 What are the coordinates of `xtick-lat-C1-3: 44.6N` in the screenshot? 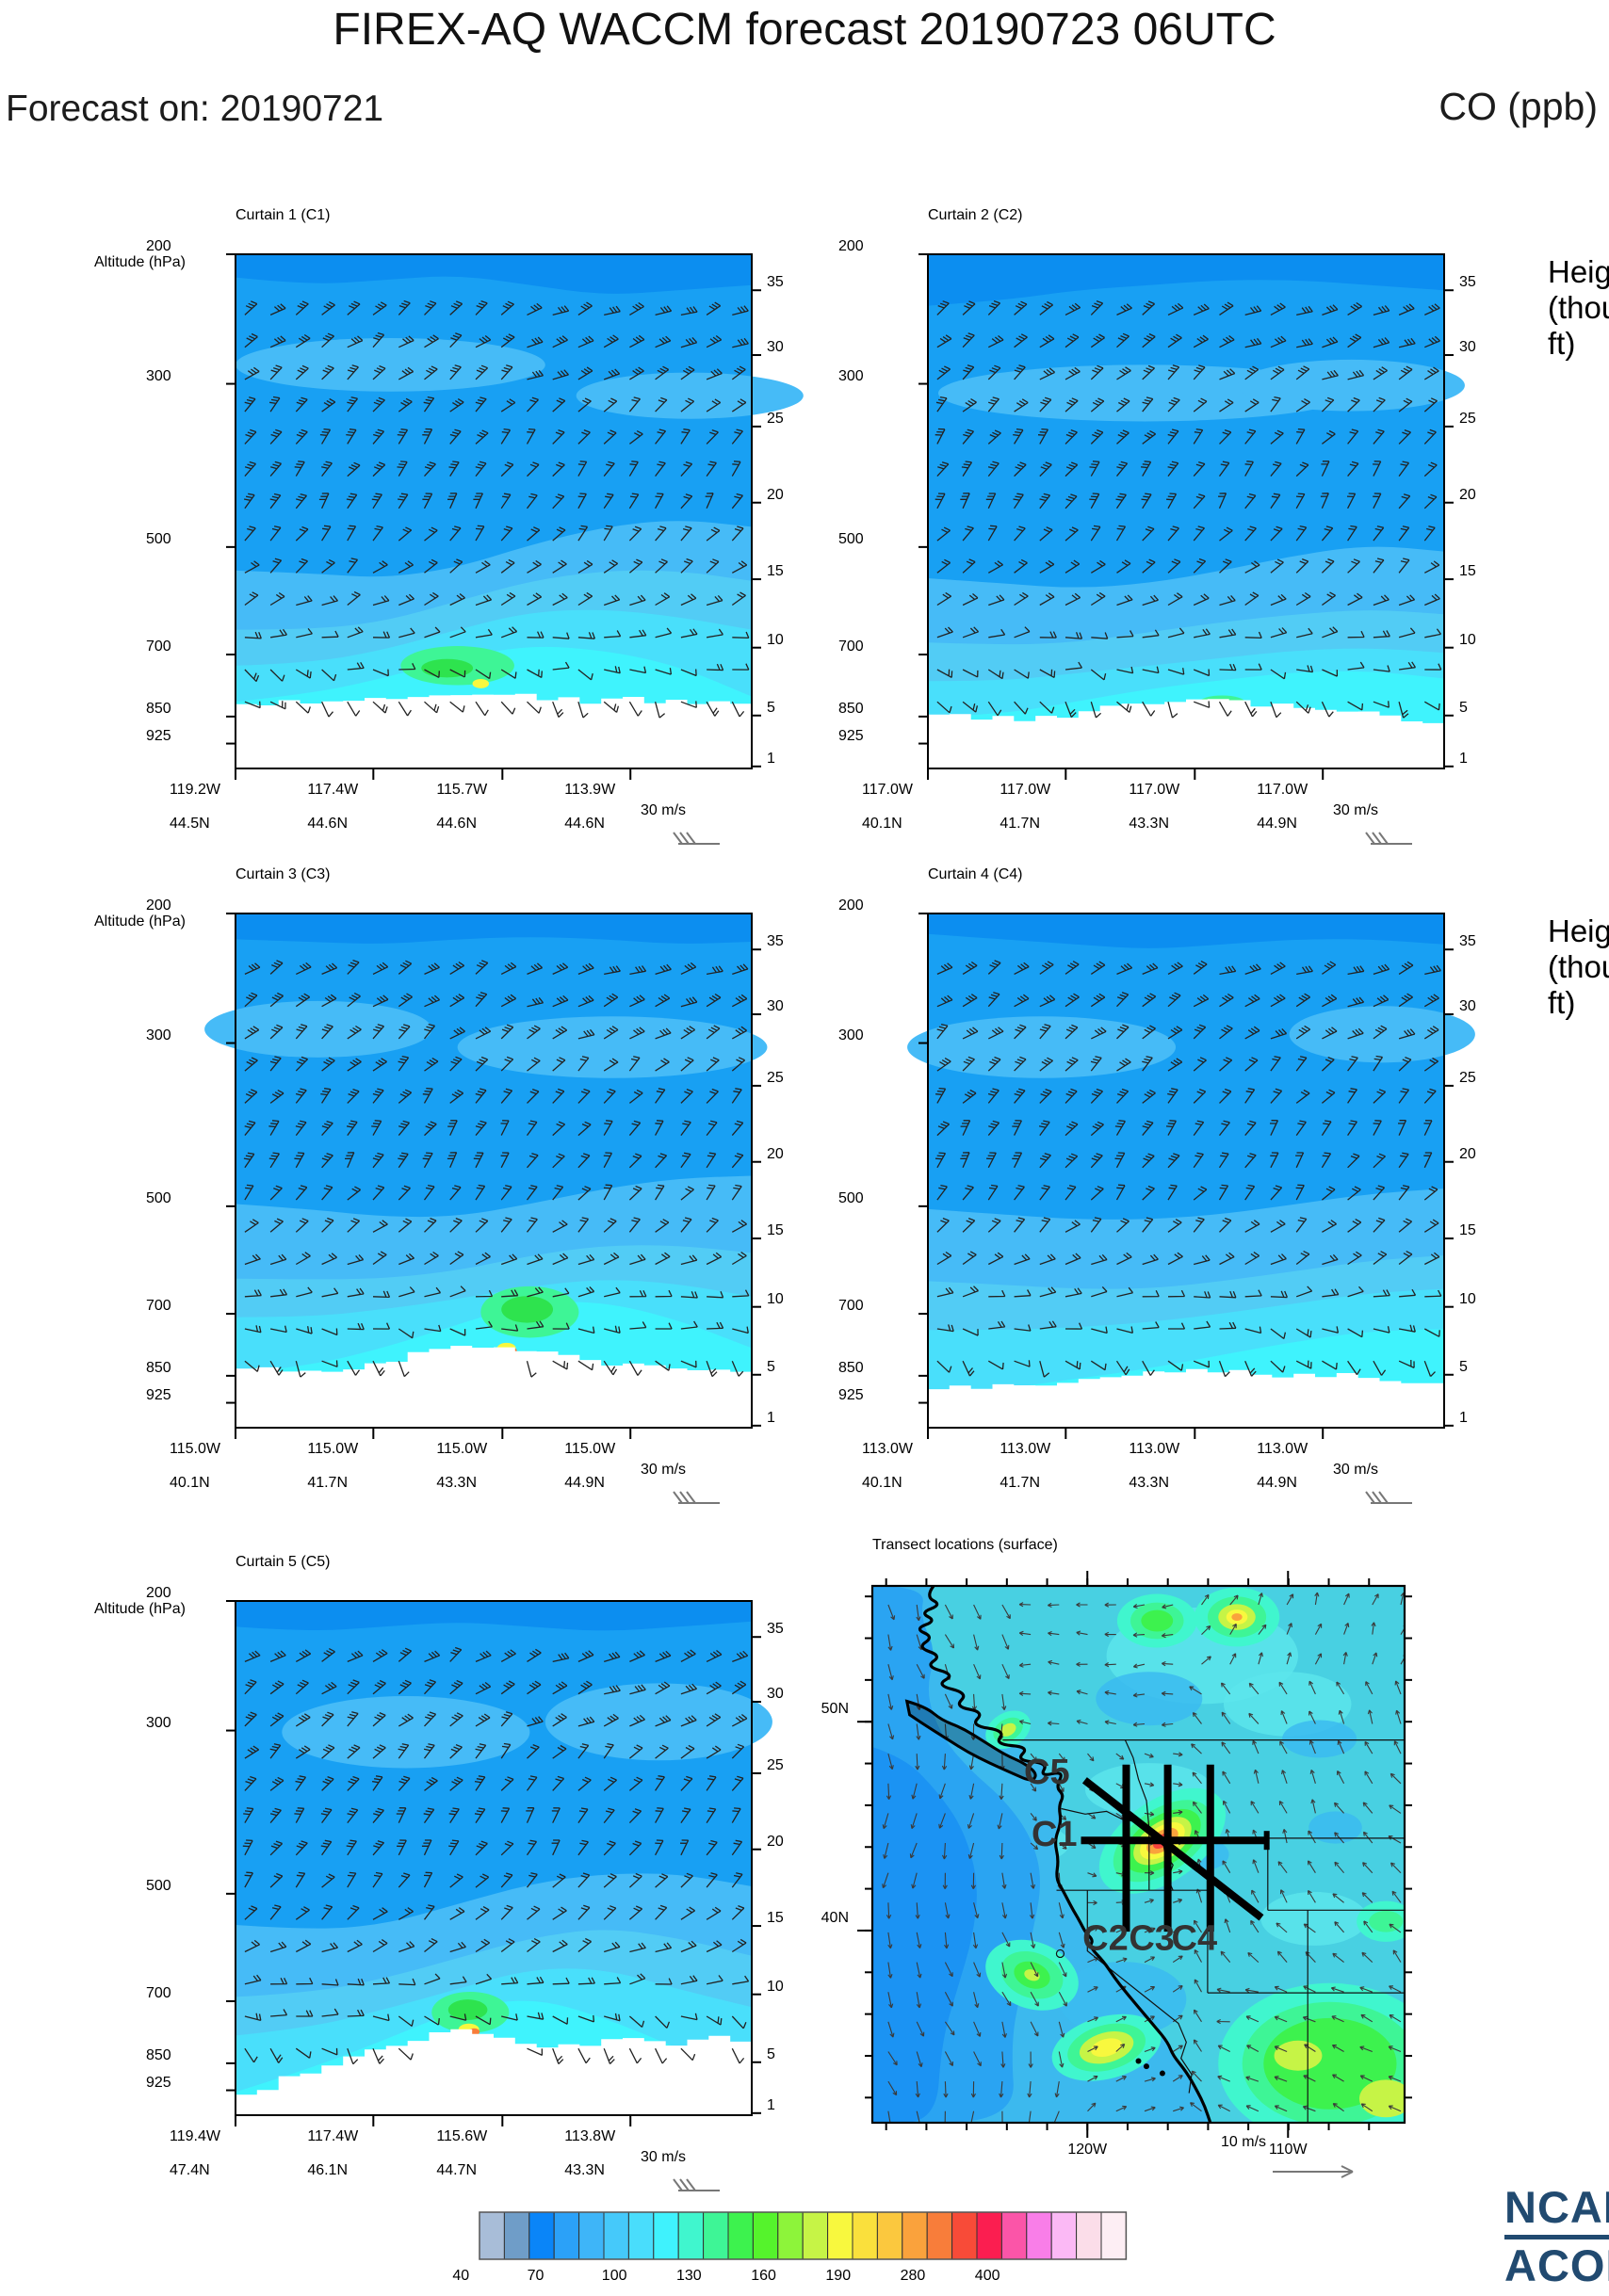 It's located at (584, 824).